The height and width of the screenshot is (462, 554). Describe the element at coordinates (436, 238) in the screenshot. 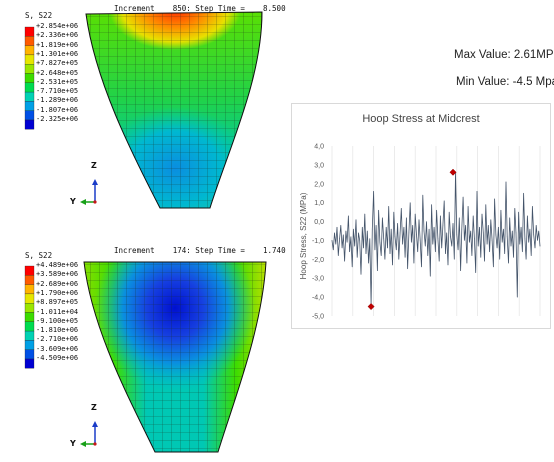

I see `chart-series-line` at that location.